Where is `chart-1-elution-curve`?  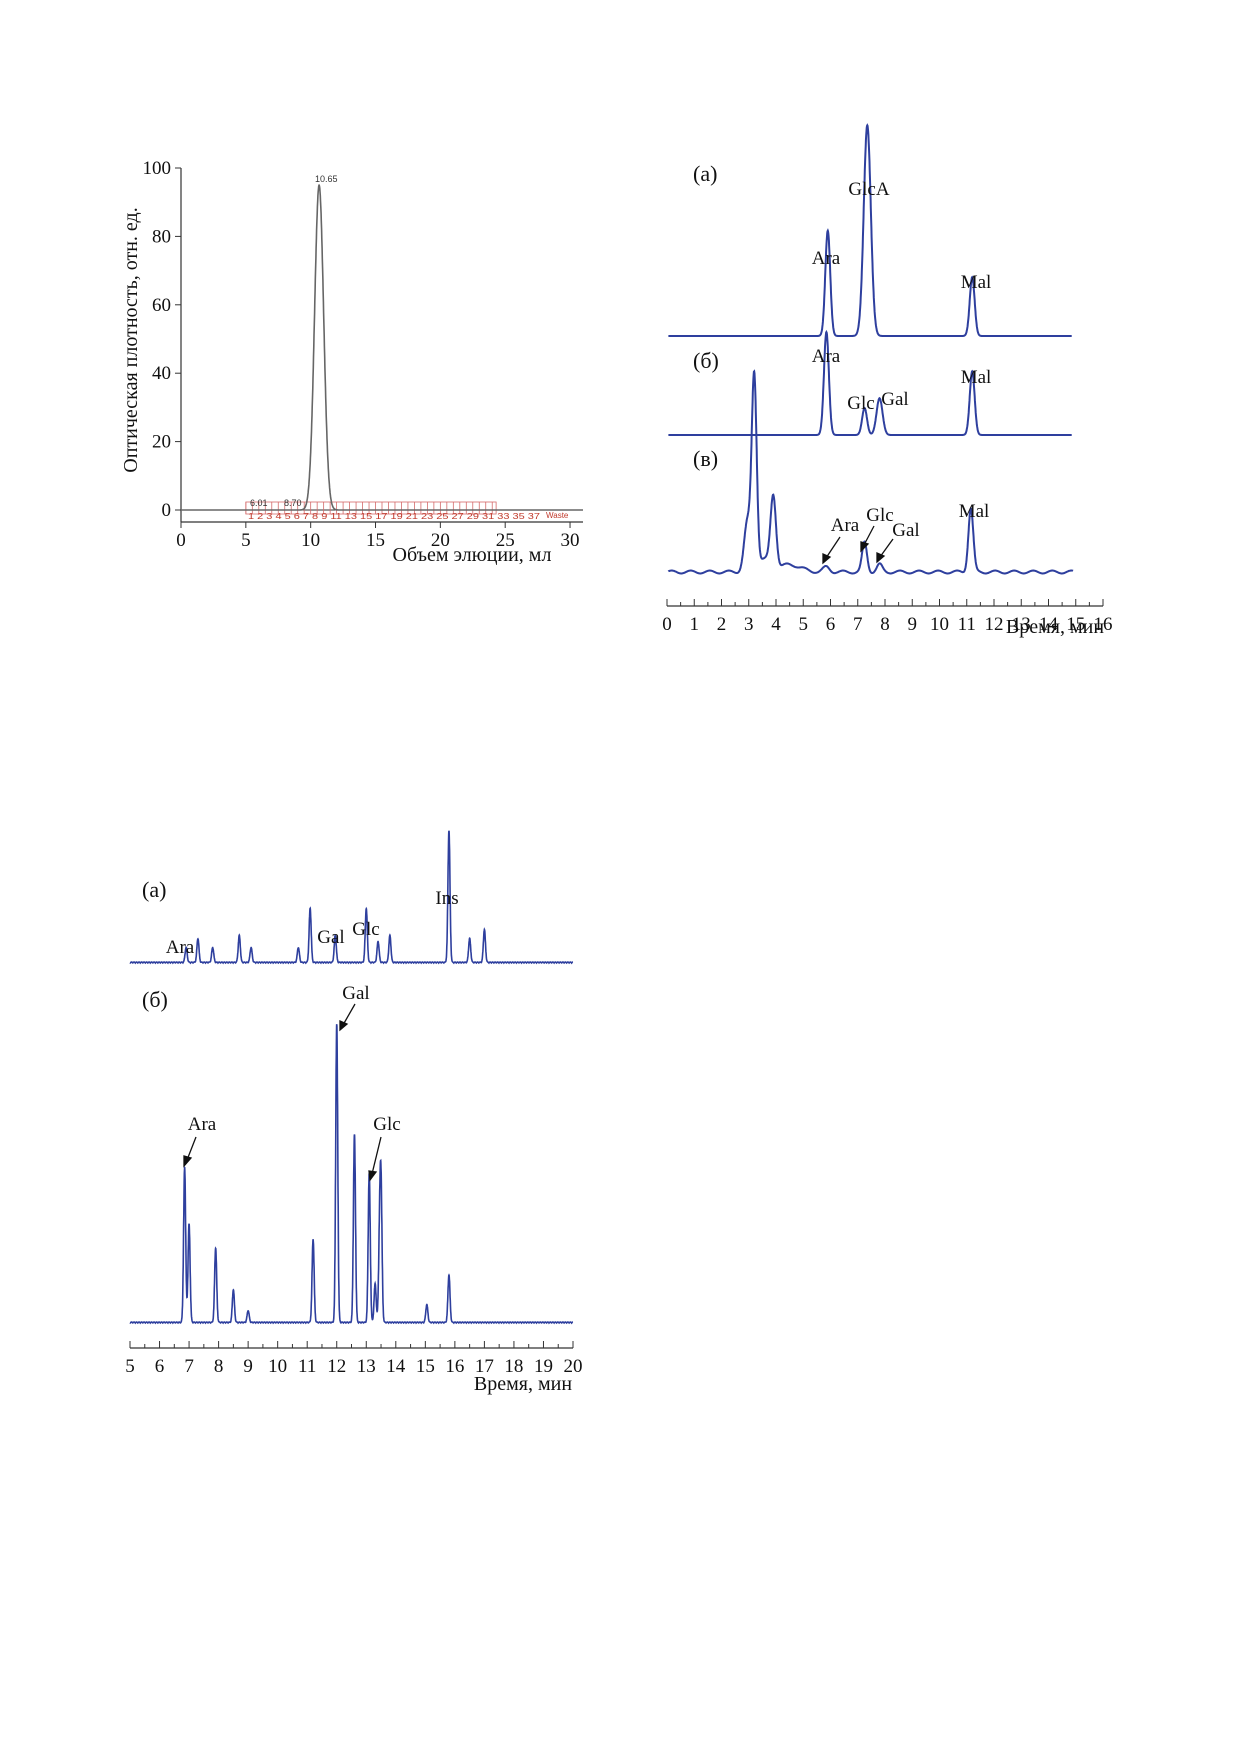
chart-1-elution-curve is located at coordinates (382, 347).